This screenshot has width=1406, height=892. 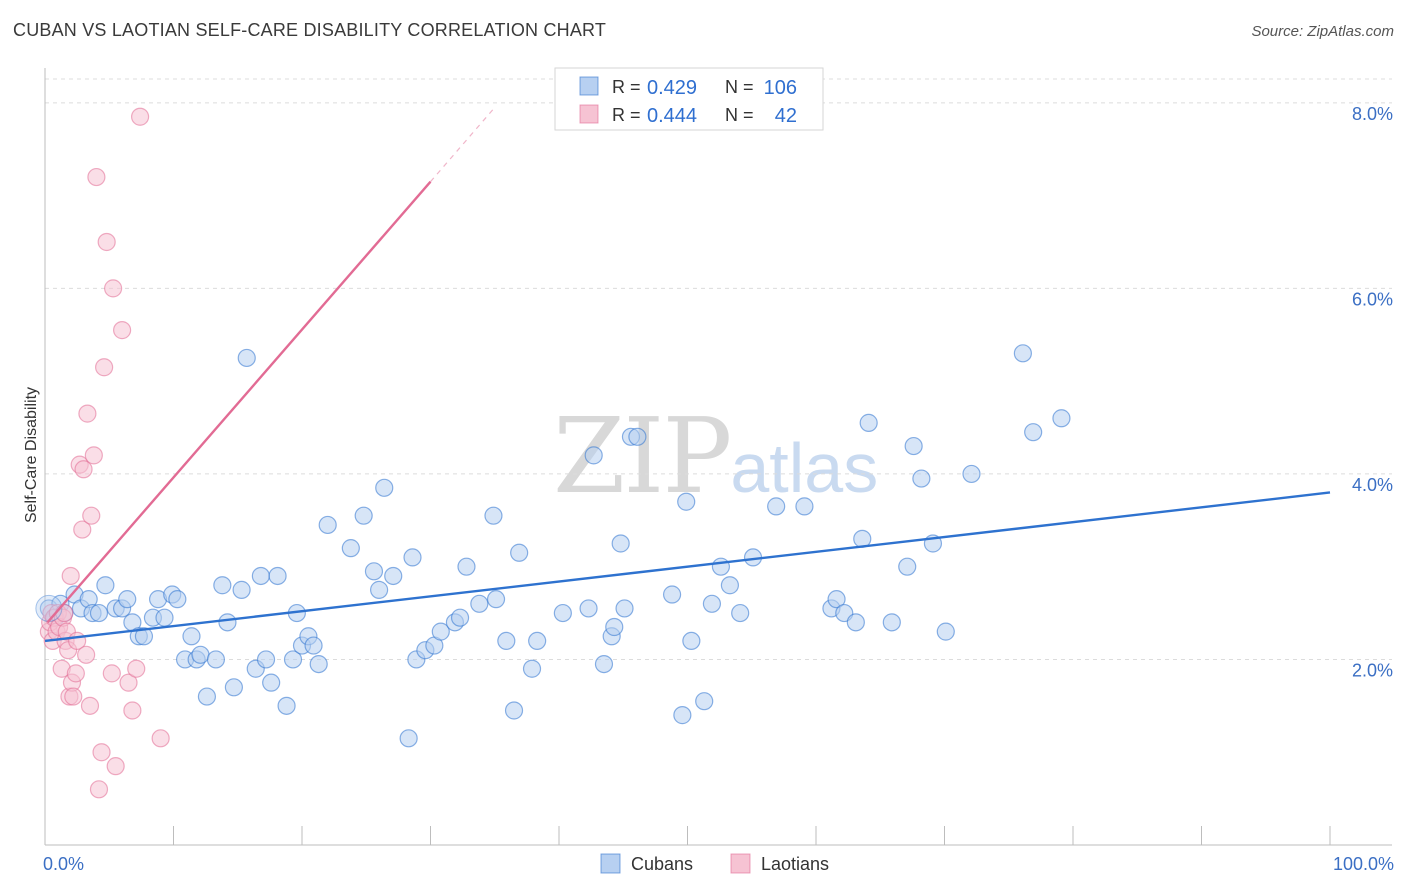 I want to click on legend-box, so click(x=689, y=99).